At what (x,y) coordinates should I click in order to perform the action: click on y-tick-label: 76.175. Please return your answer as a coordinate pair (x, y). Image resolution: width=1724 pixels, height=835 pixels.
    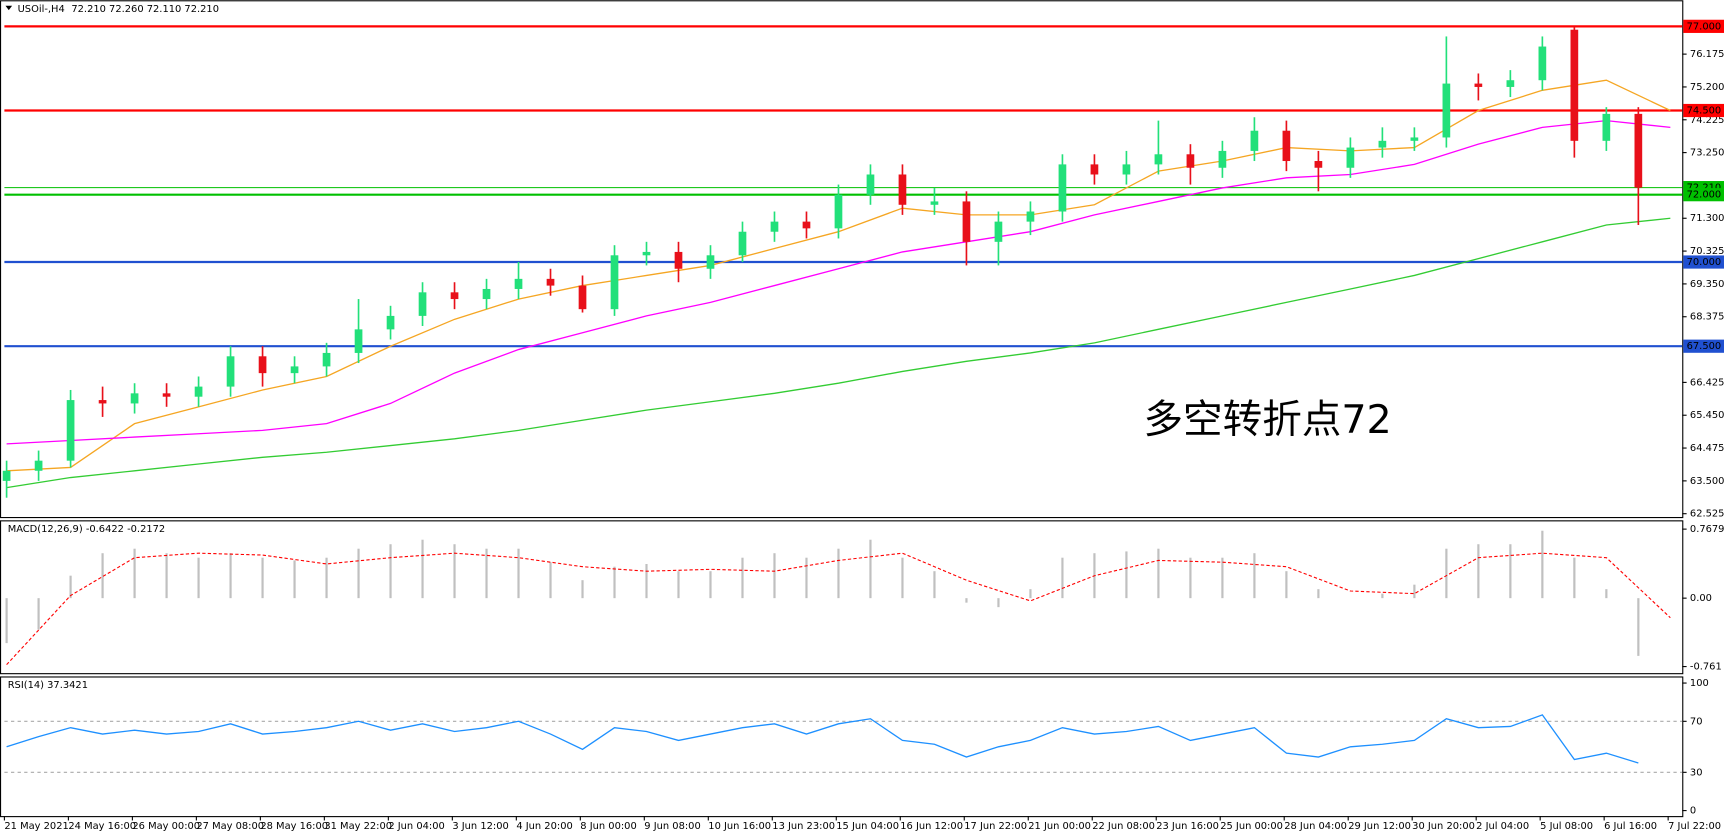
    Looking at the image, I should click on (1707, 54).